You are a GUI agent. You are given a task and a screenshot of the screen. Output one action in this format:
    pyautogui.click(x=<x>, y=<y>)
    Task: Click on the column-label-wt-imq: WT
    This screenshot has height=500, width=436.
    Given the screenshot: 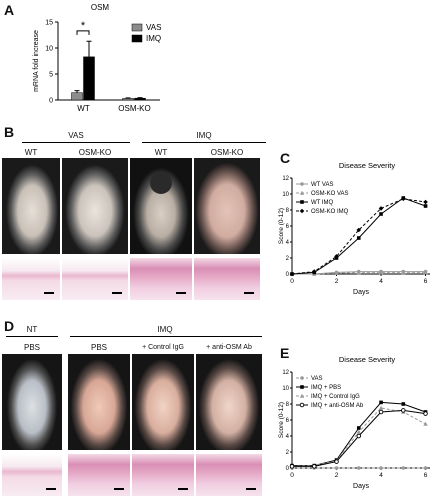 What is the action you would take?
    pyautogui.click(x=161, y=152)
    